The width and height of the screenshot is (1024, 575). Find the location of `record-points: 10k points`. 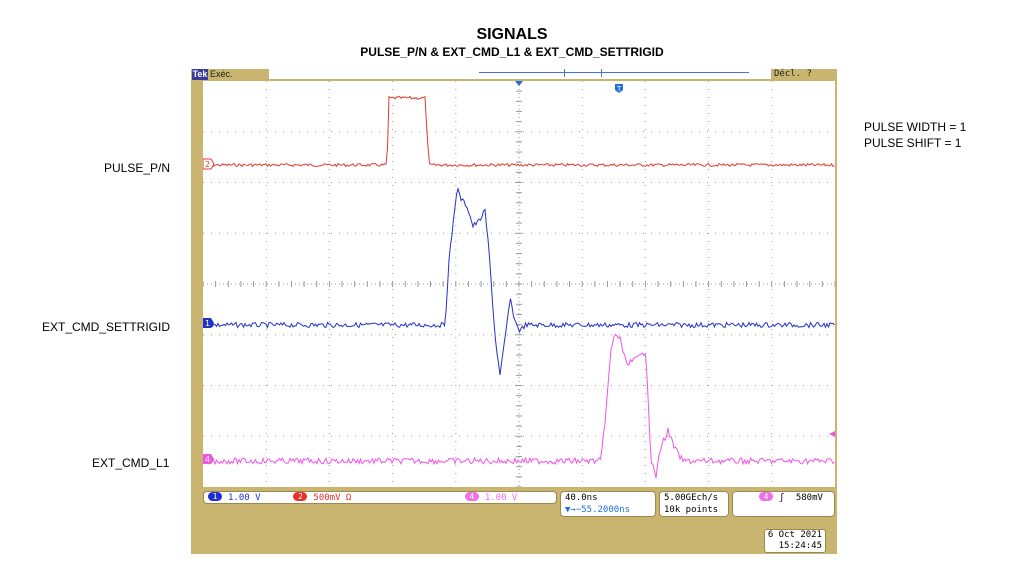

record-points: 10k points is located at coordinates (691, 510).